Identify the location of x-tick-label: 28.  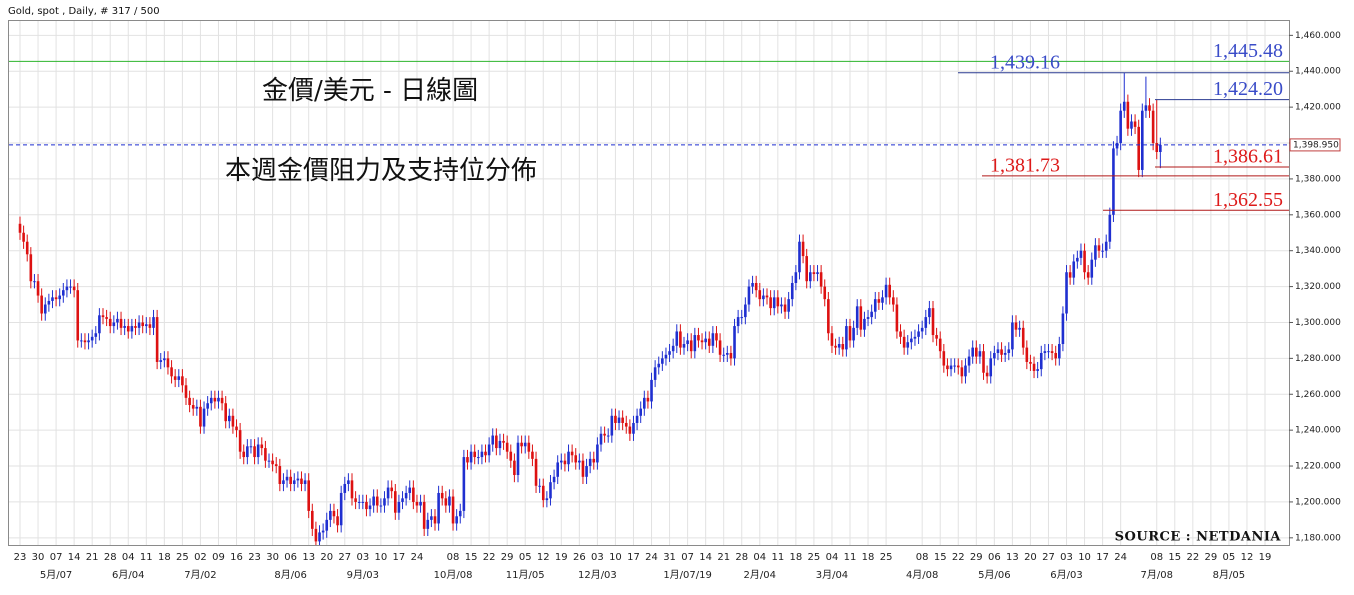
(741, 557).